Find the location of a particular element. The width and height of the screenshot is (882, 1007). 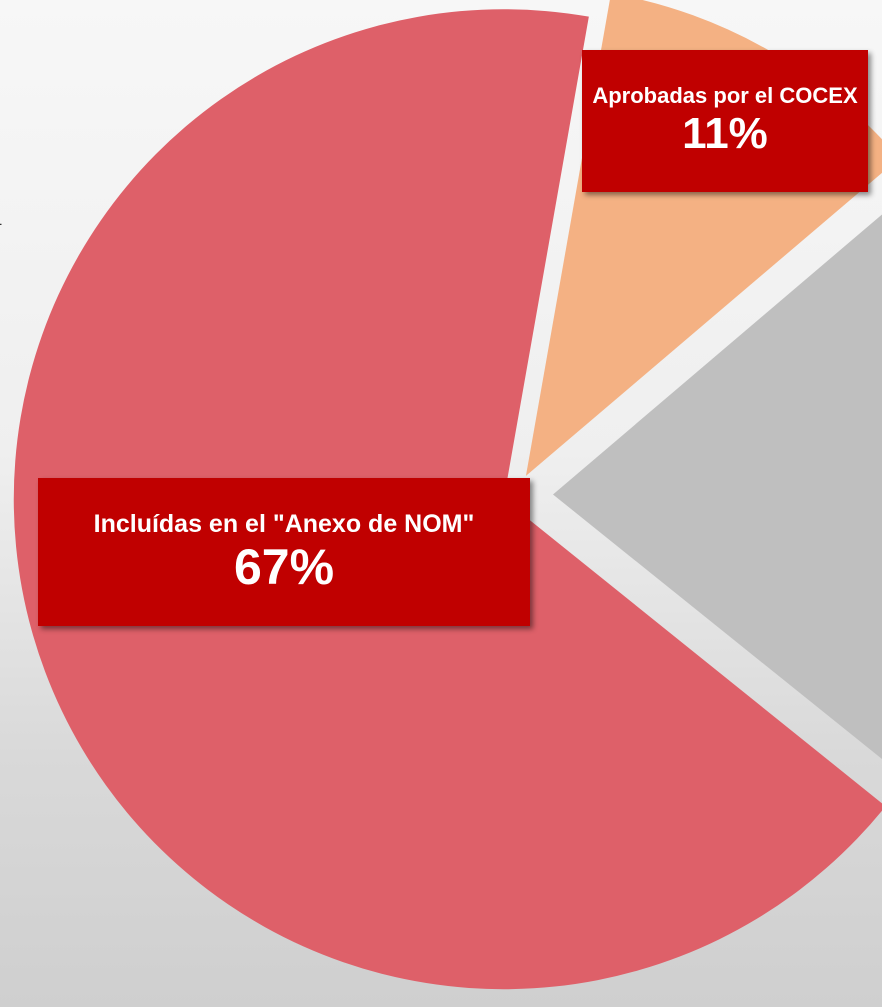

label-name: Aprobadas por el COCEX is located at coordinates (725, 95).